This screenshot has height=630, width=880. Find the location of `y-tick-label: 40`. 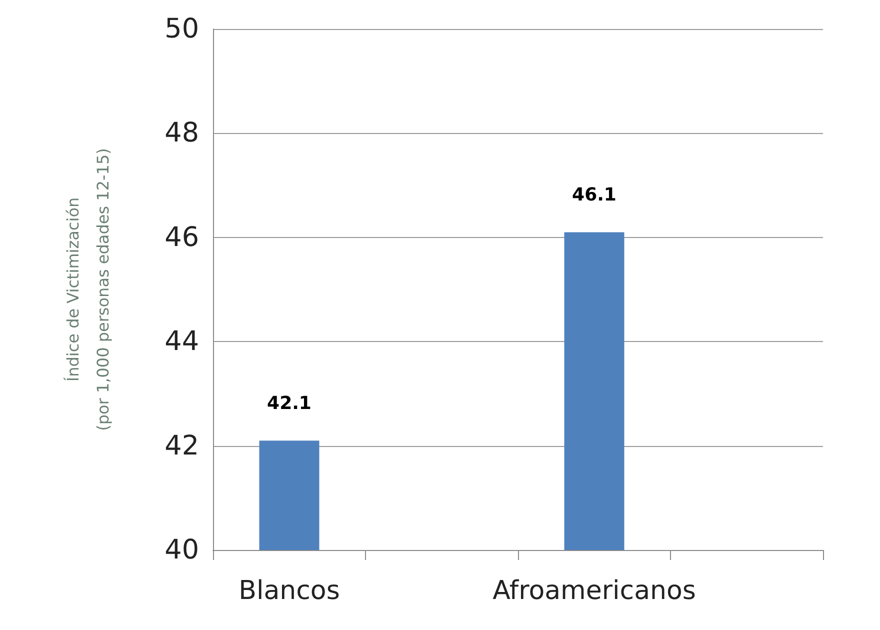

y-tick-label: 40 is located at coordinates (181, 550).